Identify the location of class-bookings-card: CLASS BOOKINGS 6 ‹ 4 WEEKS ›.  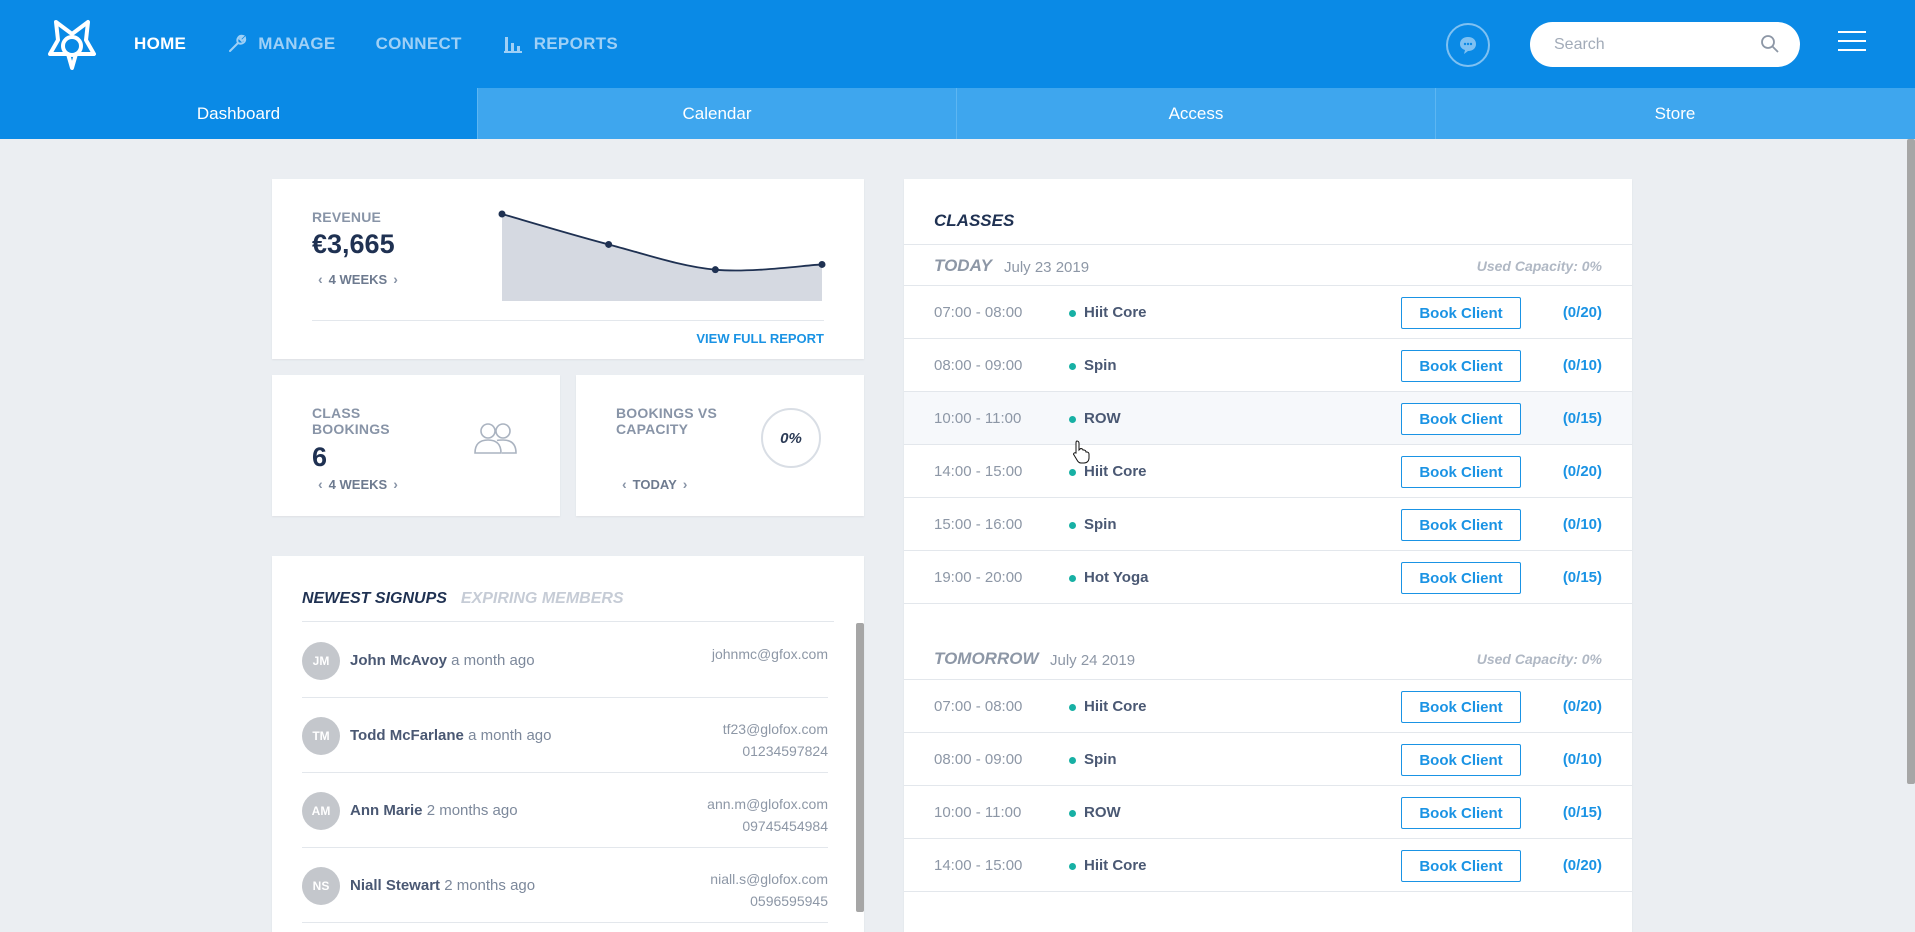
(416, 445).